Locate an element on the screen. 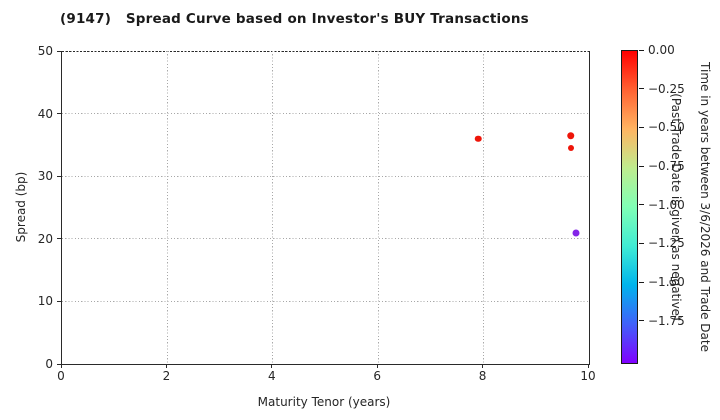 This screenshot has height=420, width=720. colorbar-tick-label: −1.25 is located at coordinates (666, 243).